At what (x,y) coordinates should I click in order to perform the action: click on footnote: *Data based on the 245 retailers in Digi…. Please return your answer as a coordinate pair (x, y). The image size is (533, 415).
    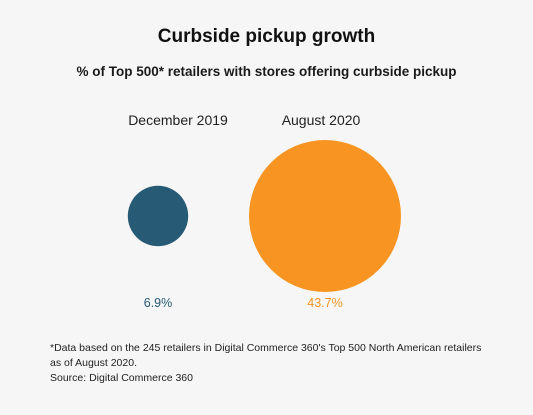
    Looking at the image, I should click on (270, 363).